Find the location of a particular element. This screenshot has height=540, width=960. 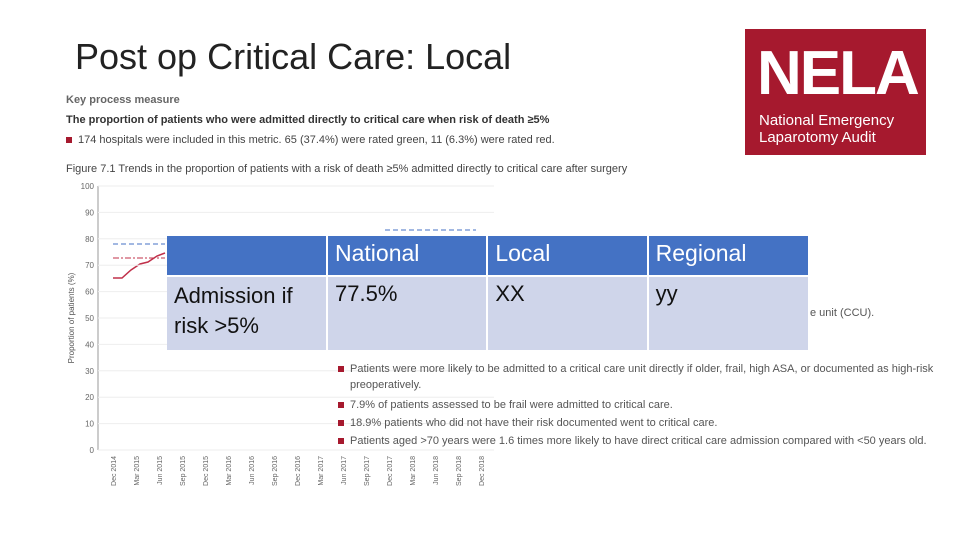

note-marker is located at coordinates (69, 140).